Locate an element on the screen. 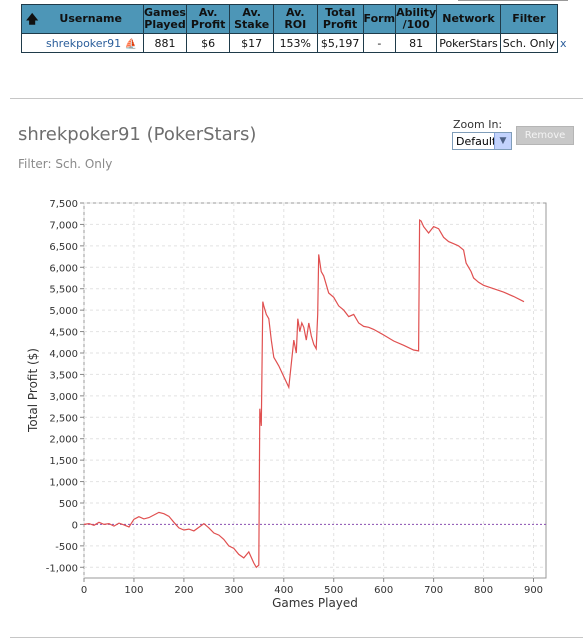  col-av-stake-label: Av. Stake is located at coordinates (252, 18).